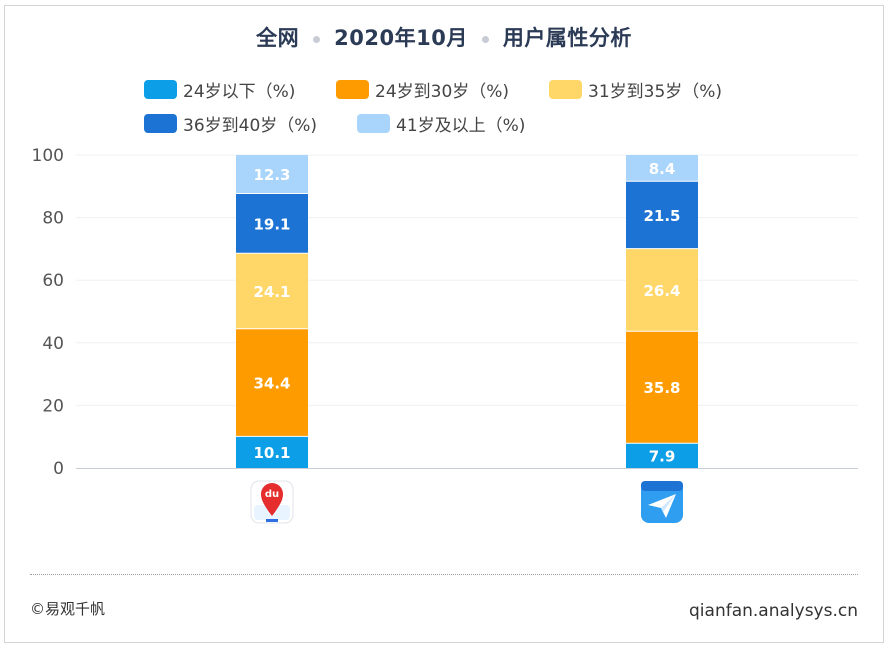 The image size is (888, 649). I want to click on chart-title: 全网 2020年10月 用户属性分析, so click(444, 37).